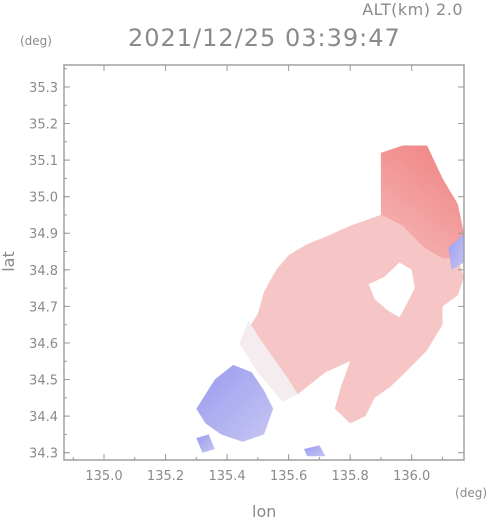  I want to click on x-tick-label: 136.0, so click(411, 476).